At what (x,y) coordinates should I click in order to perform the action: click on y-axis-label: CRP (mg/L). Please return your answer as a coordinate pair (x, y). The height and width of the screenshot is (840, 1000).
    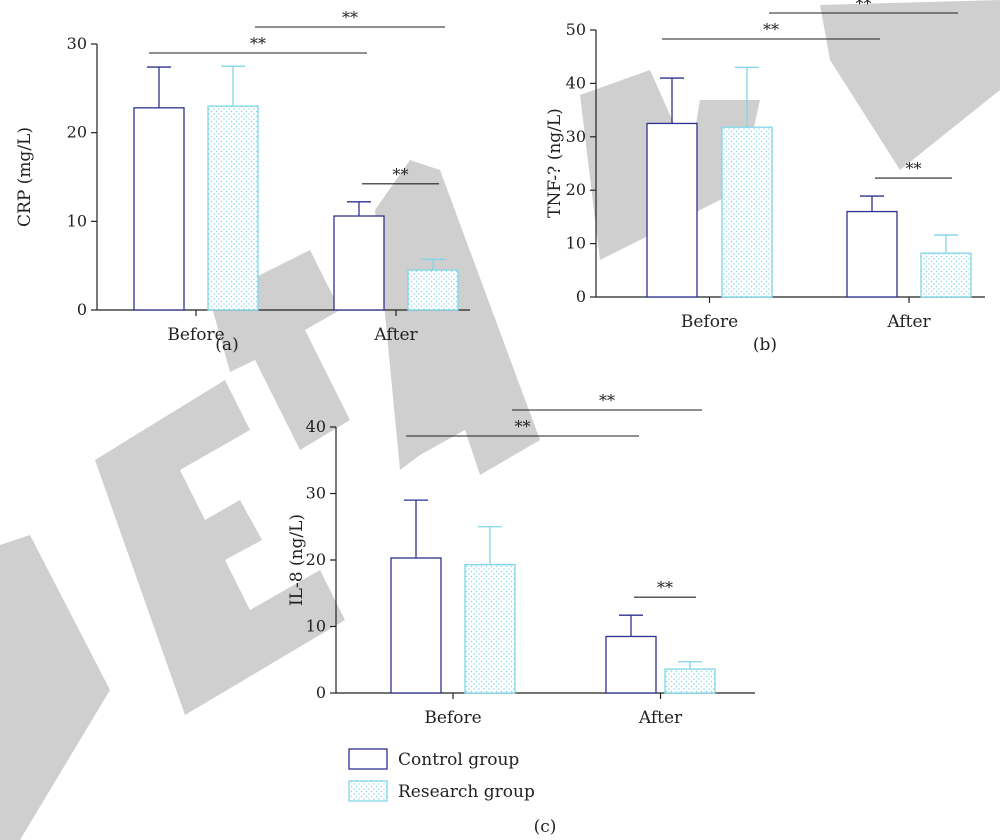
    Looking at the image, I should click on (25, 177).